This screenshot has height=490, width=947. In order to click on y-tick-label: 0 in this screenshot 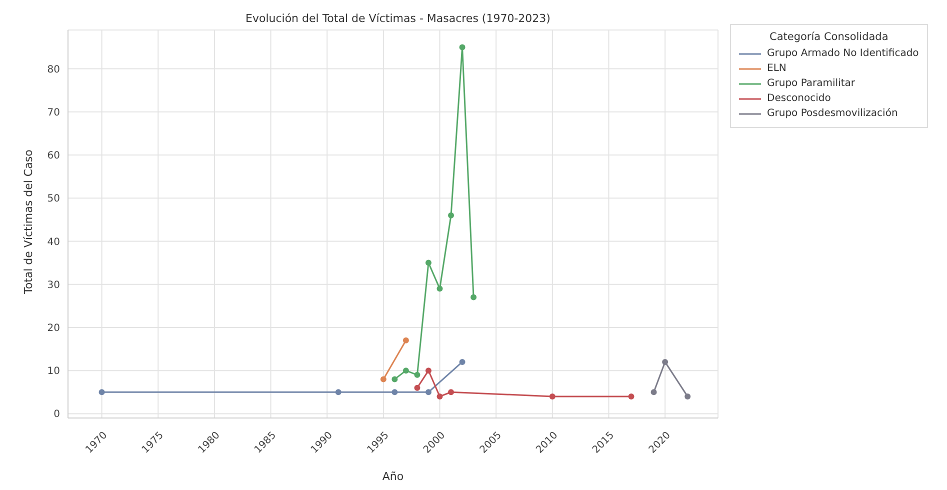, I will do `click(57, 414)`.